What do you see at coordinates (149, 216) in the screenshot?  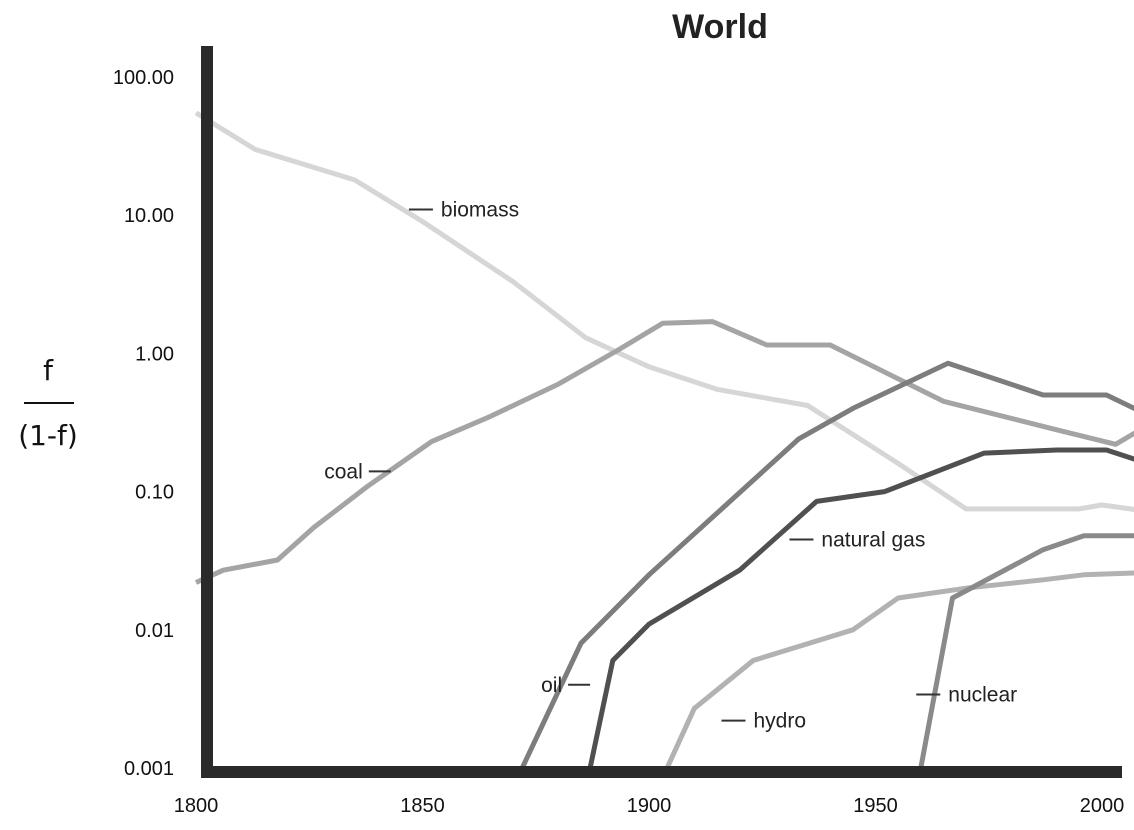 I see `y-tick-label: 10.00` at bounding box center [149, 216].